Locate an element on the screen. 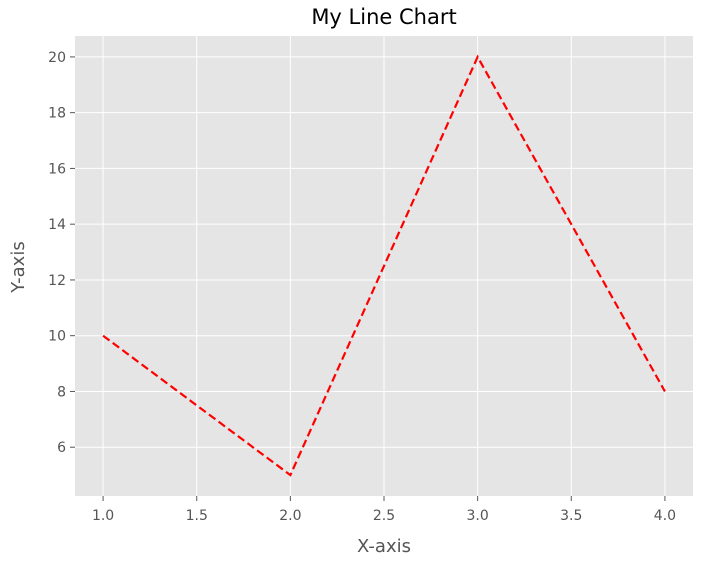 The width and height of the screenshot is (701, 566). x-tick-label: 1.0 is located at coordinates (103, 516).